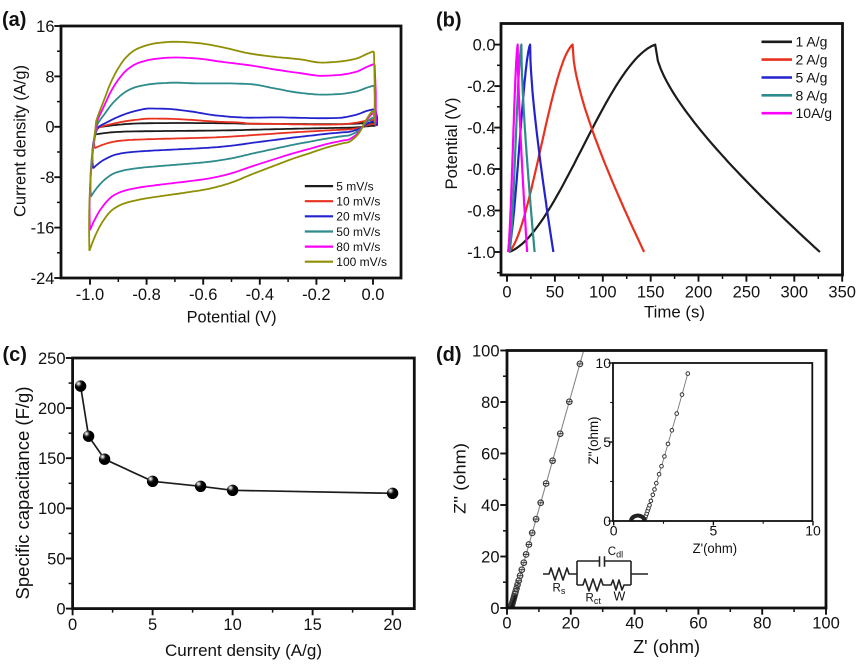 The image size is (866, 667). Describe the element at coordinates (358, 232) in the screenshot. I see `svg-text: 50 mV/s` at that location.